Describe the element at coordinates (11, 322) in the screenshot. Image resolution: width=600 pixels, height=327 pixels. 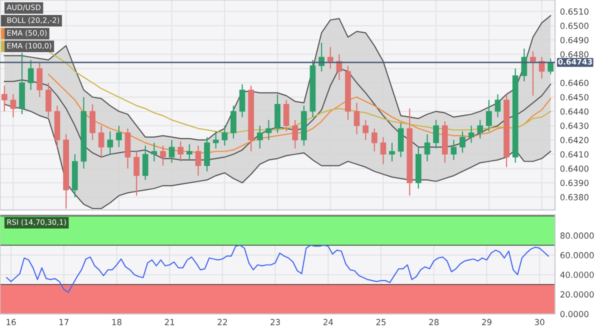
I see `x-tick-label: 16` at that location.